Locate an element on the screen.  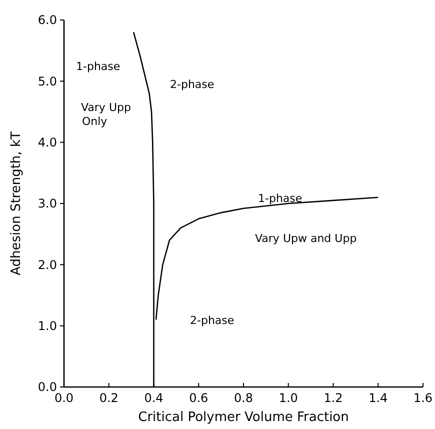
x-tick-label: 1.4 is located at coordinates (378, 398).